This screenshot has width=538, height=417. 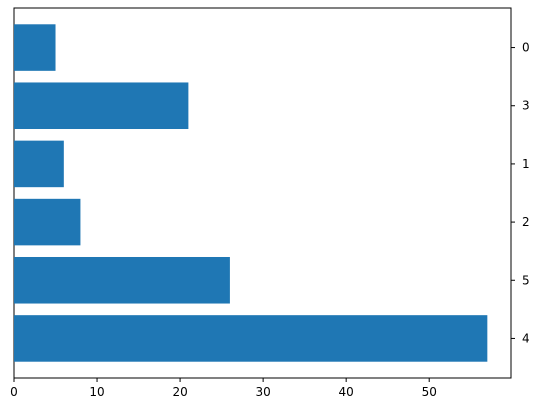 I want to click on y-tick-label: 3, so click(x=526, y=106).